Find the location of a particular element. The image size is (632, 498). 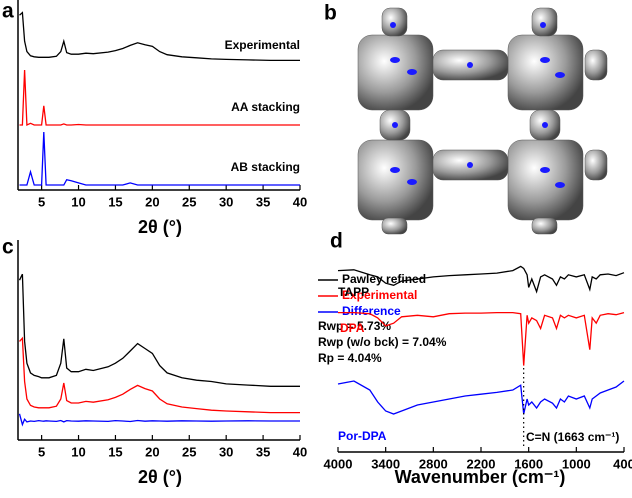

x-tick-label: 2200 is located at coordinates (481, 463).